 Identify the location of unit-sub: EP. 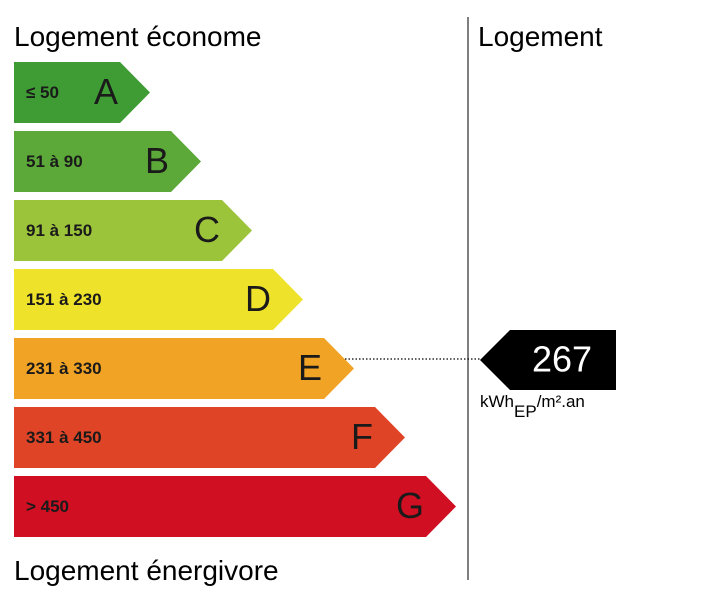
(525, 411).